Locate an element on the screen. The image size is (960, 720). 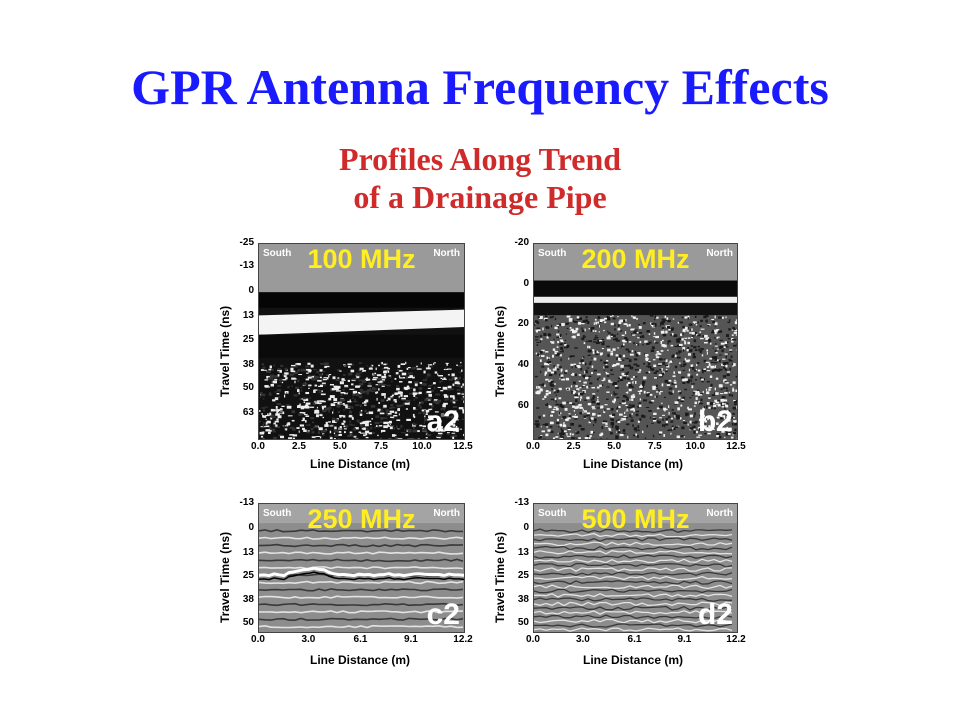
frequency-label: 250 MHz is located at coordinates (361, 519).